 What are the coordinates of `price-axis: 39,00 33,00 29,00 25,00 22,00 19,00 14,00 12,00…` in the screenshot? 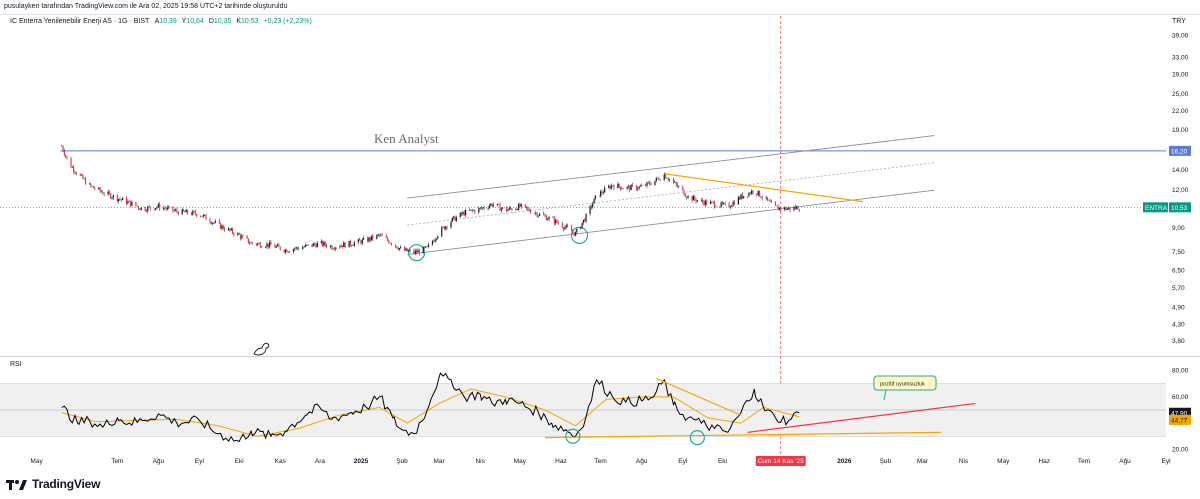 It's located at (1180, 243).